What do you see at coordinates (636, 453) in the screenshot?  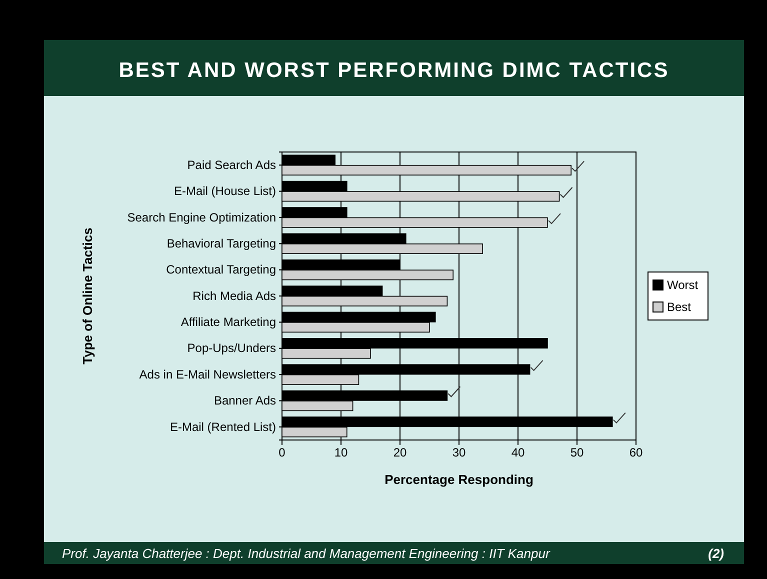 I see `x-tick-label: 60` at bounding box center [636, 453].